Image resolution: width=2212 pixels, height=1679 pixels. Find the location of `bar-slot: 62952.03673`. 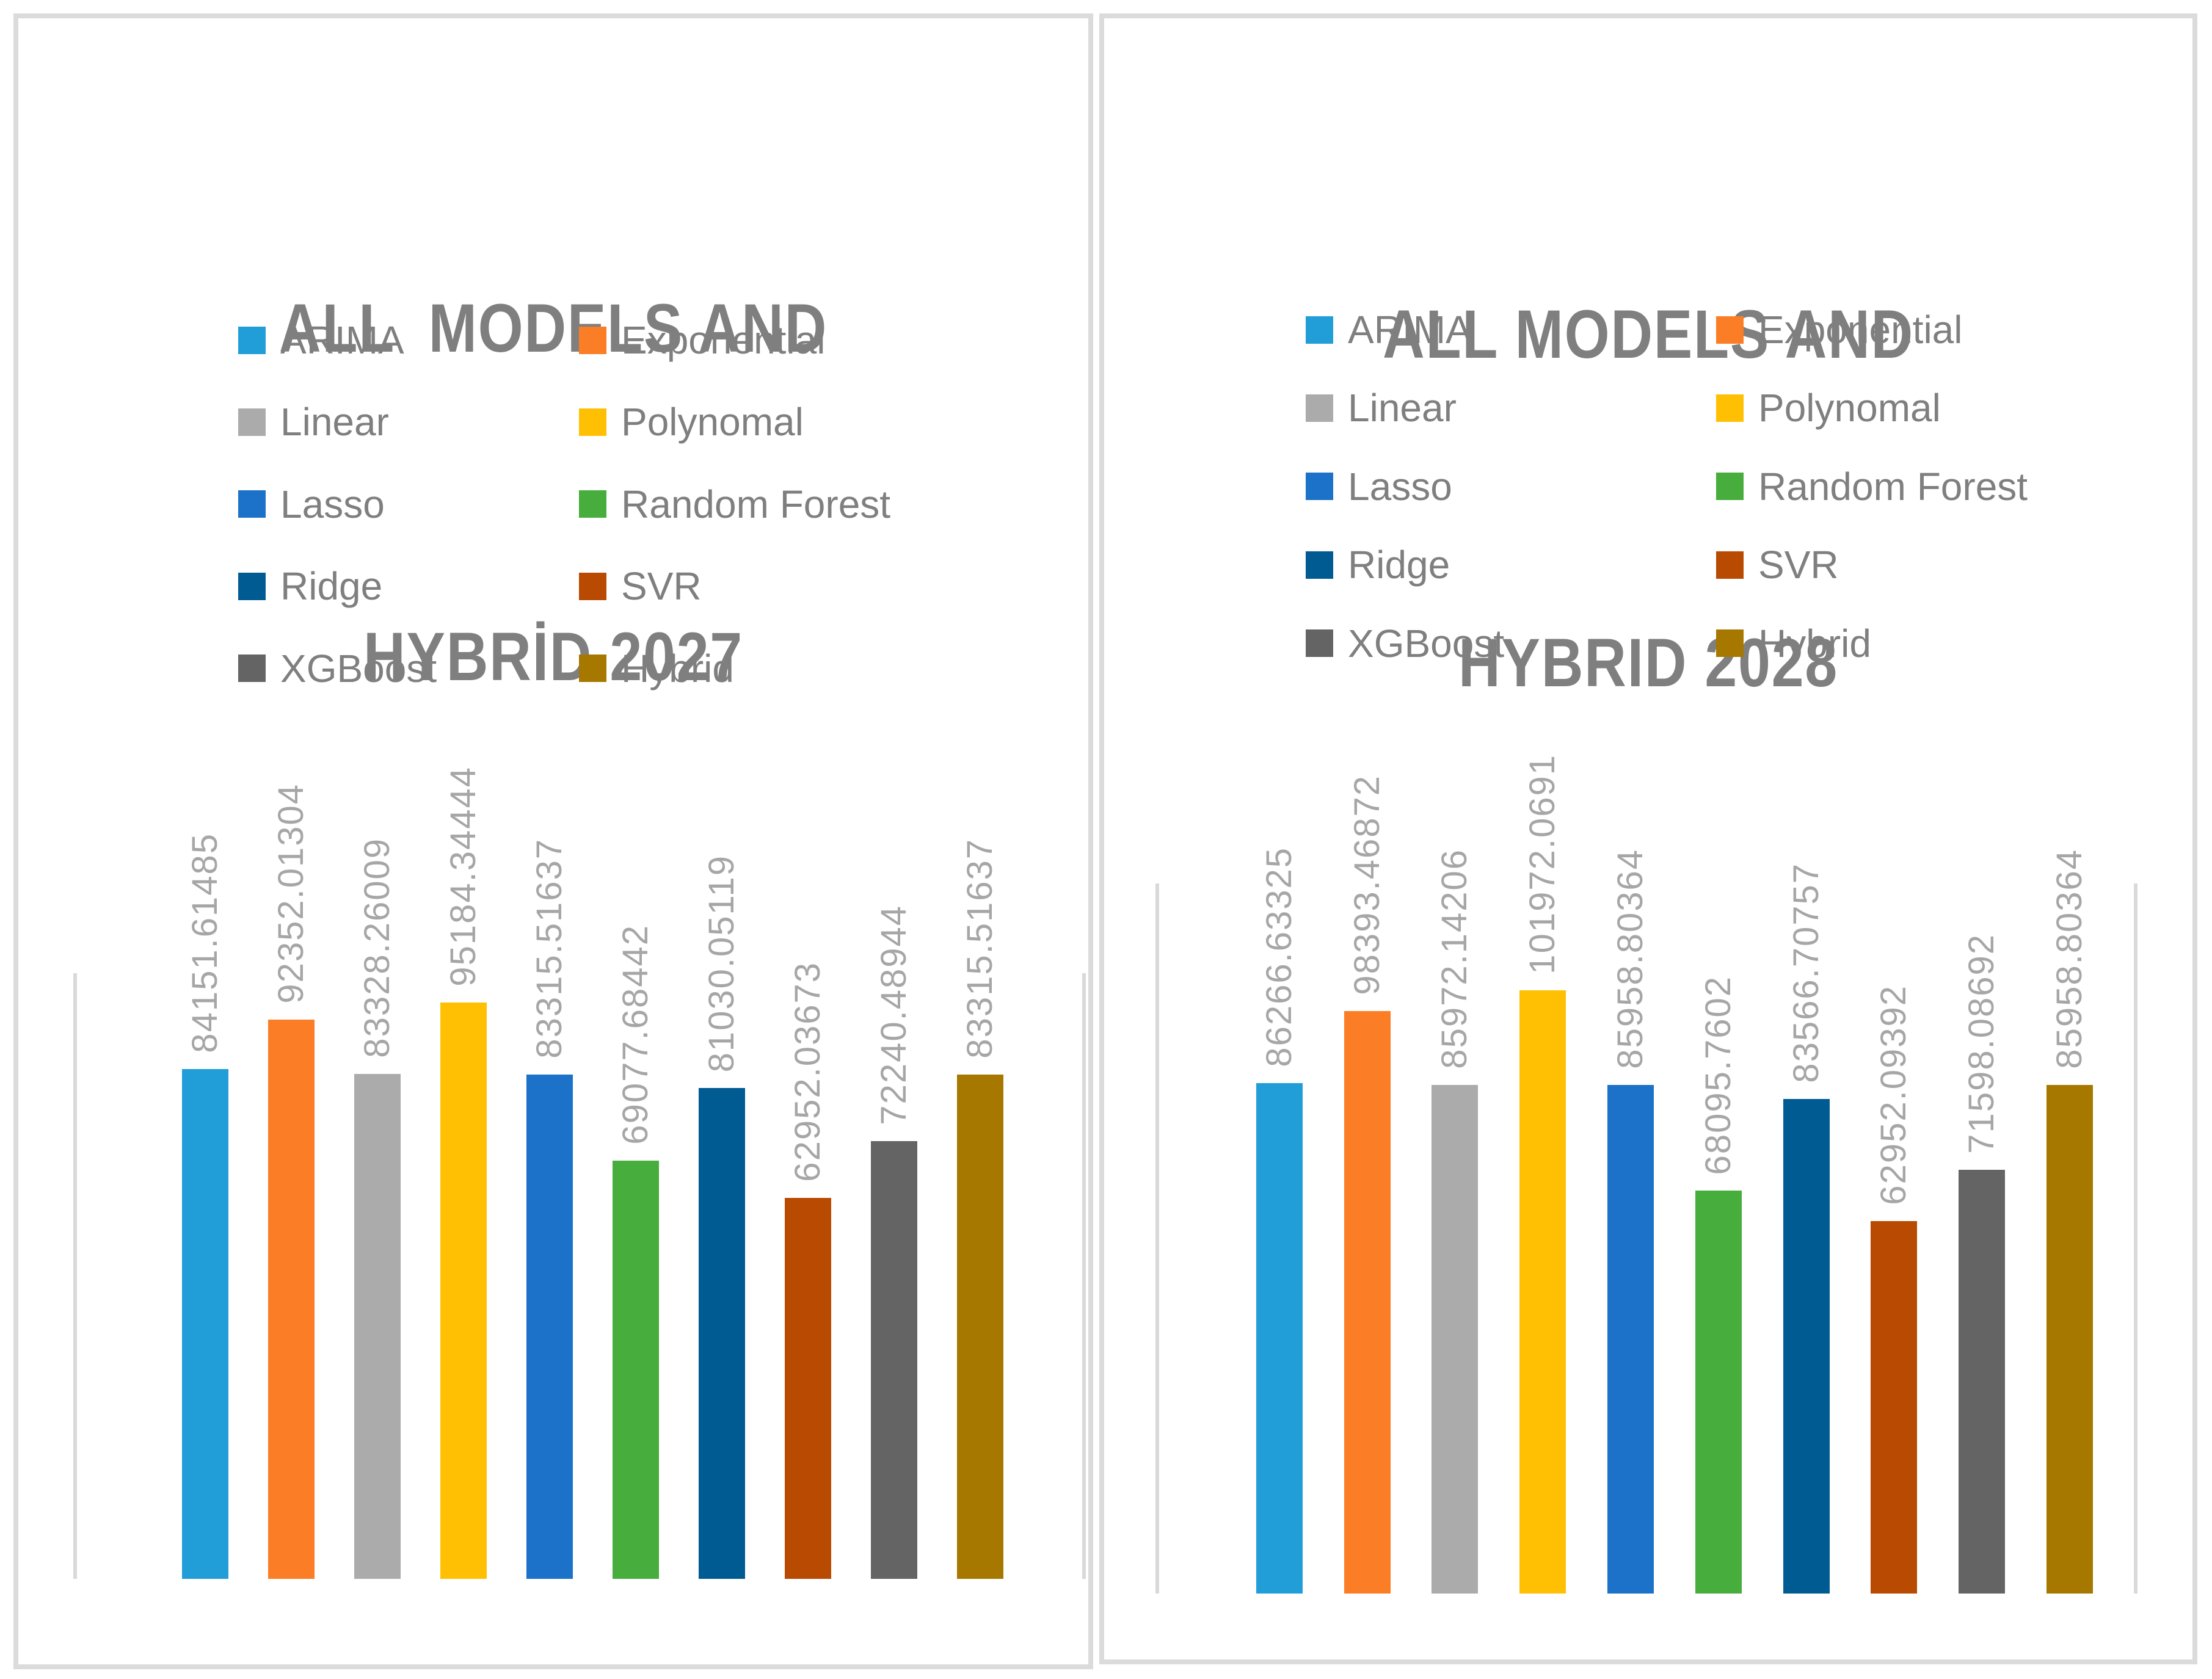

bar-slot: 62952.03673 is located at coordinates (808, 1270).